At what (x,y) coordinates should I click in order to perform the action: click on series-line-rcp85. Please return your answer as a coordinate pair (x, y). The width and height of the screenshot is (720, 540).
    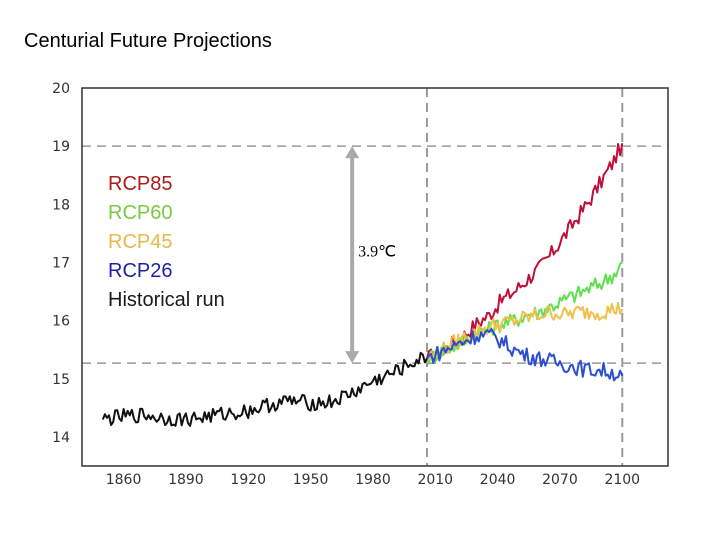
    Looking at the image, I should click on (525, 253).